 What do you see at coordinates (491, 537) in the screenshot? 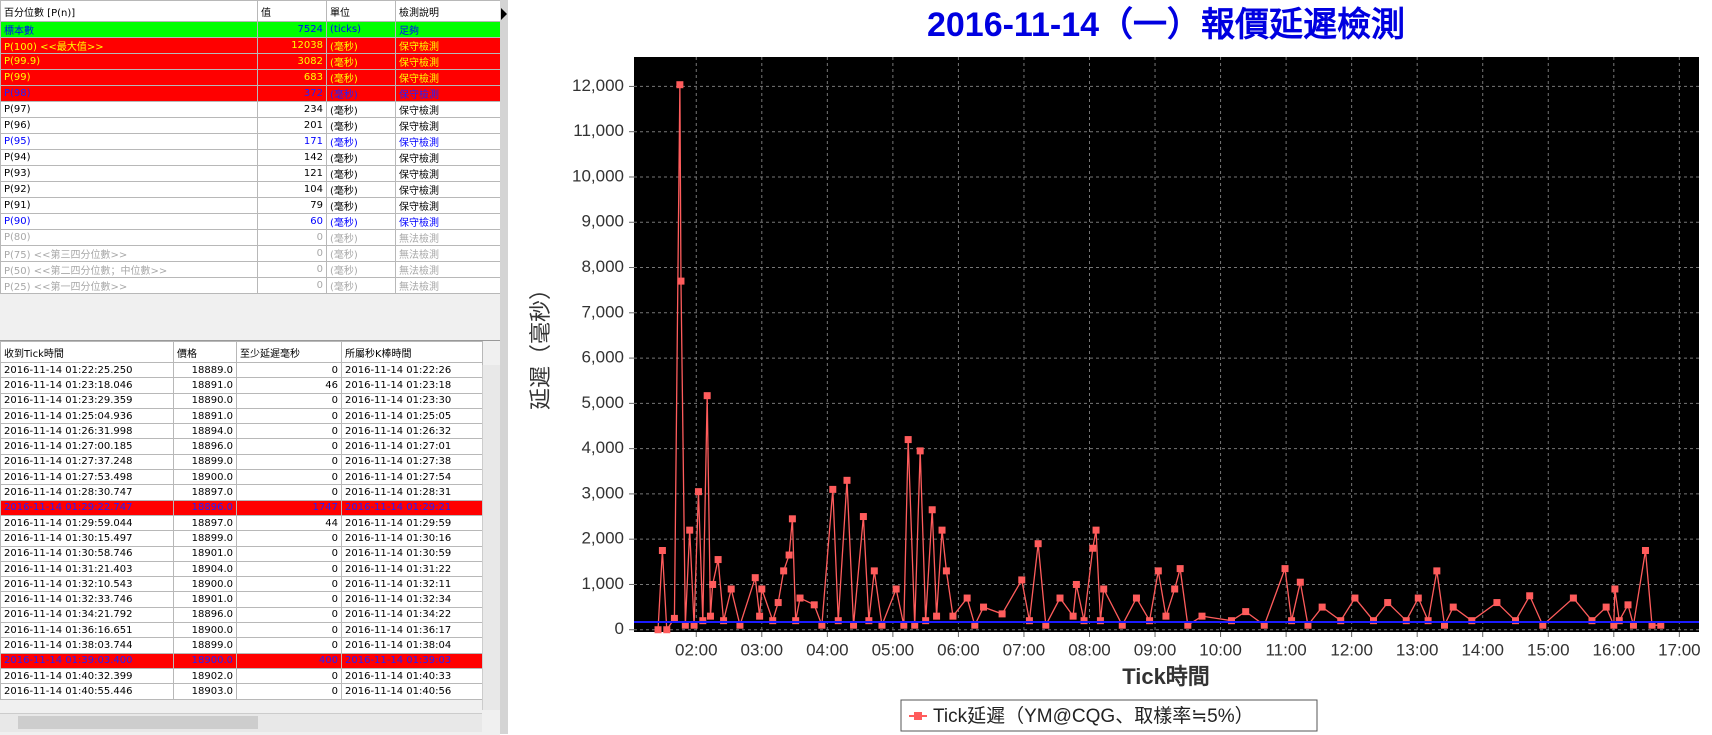
I see `vertical-scrollbar` at bounding box center [491, 537].